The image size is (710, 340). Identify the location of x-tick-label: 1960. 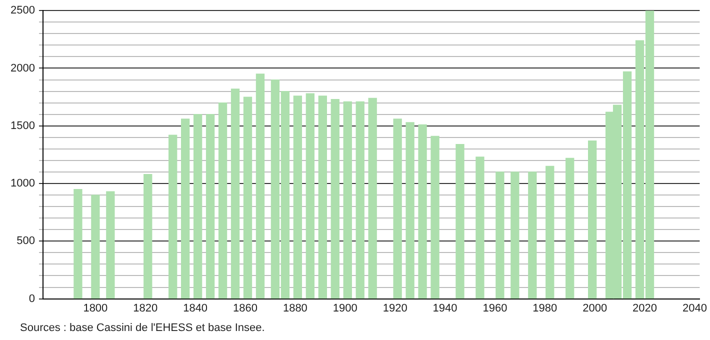
(495, 308).